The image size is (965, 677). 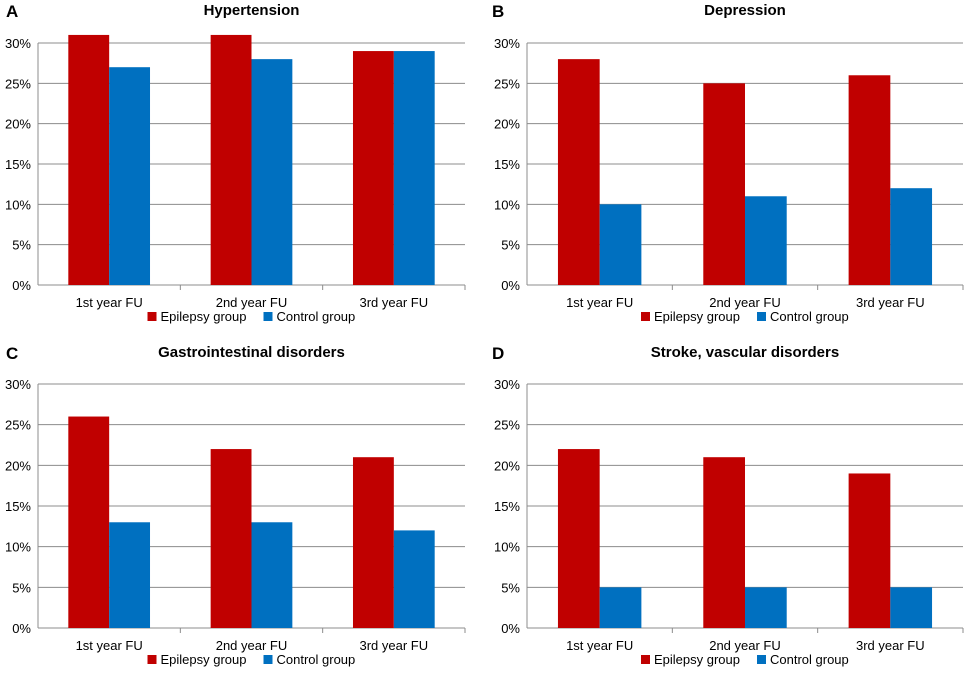 I want to click on panel-label: B, so click(x=498, y=11).